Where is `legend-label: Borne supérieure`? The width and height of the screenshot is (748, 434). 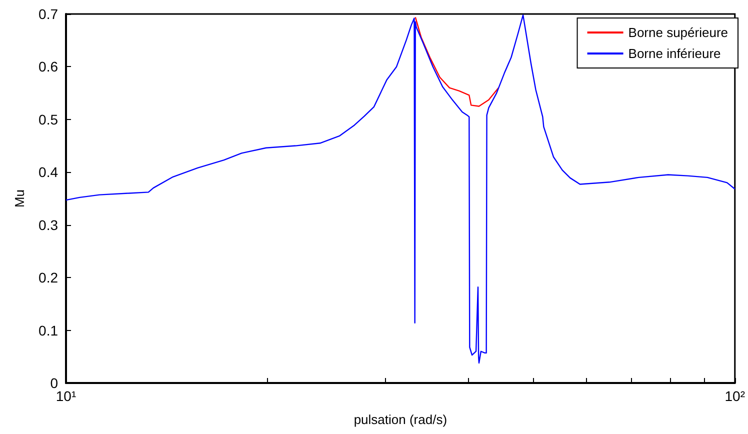
legend-label: Borne supérieure is located at coordinates (678, 32).